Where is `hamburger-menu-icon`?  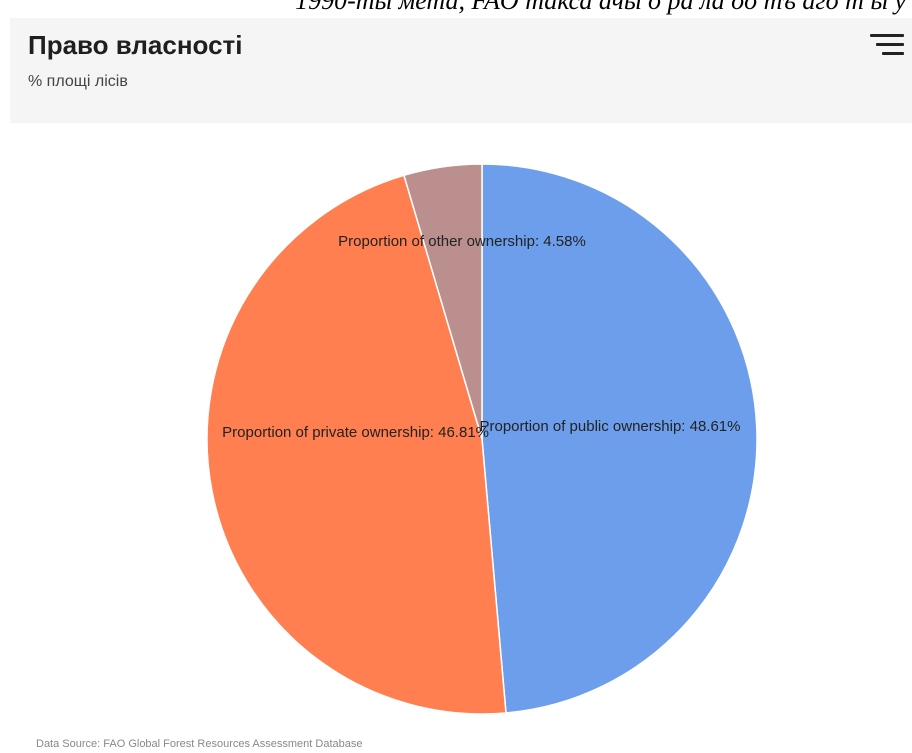
hamburger-menu-icon is located at coordinates (887, 46).